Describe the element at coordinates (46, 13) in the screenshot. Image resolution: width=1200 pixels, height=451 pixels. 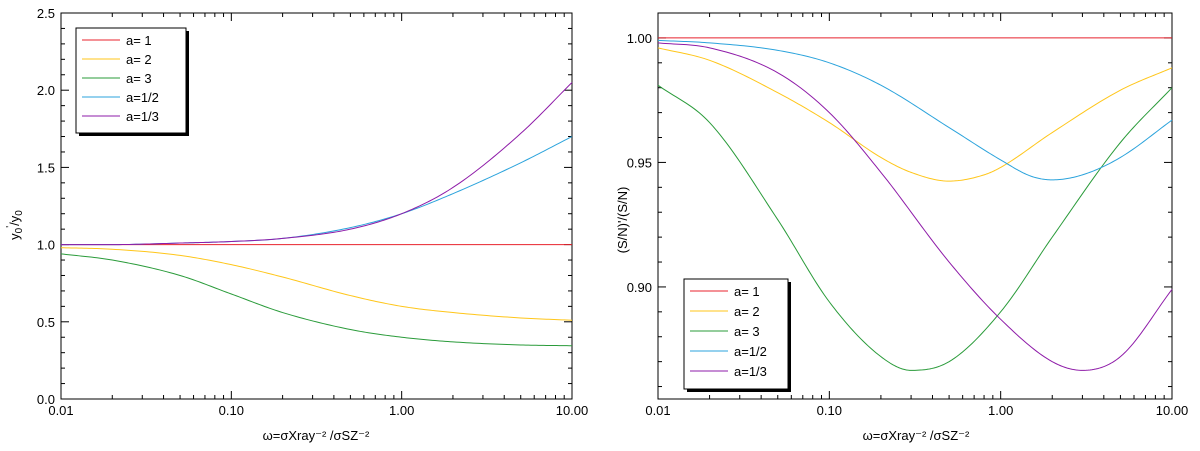
I see `left-y-tick-label: 2.5` at that location.